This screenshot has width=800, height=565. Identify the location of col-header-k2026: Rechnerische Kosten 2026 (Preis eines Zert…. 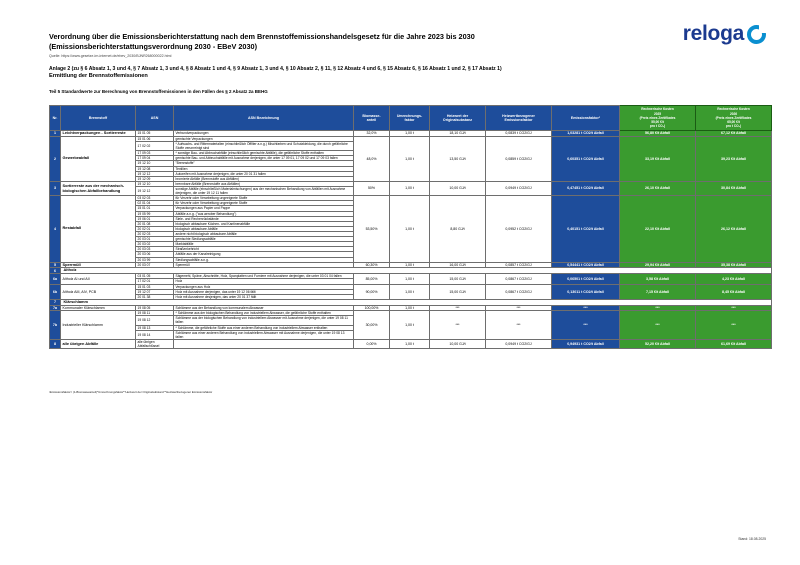
(733, 118).